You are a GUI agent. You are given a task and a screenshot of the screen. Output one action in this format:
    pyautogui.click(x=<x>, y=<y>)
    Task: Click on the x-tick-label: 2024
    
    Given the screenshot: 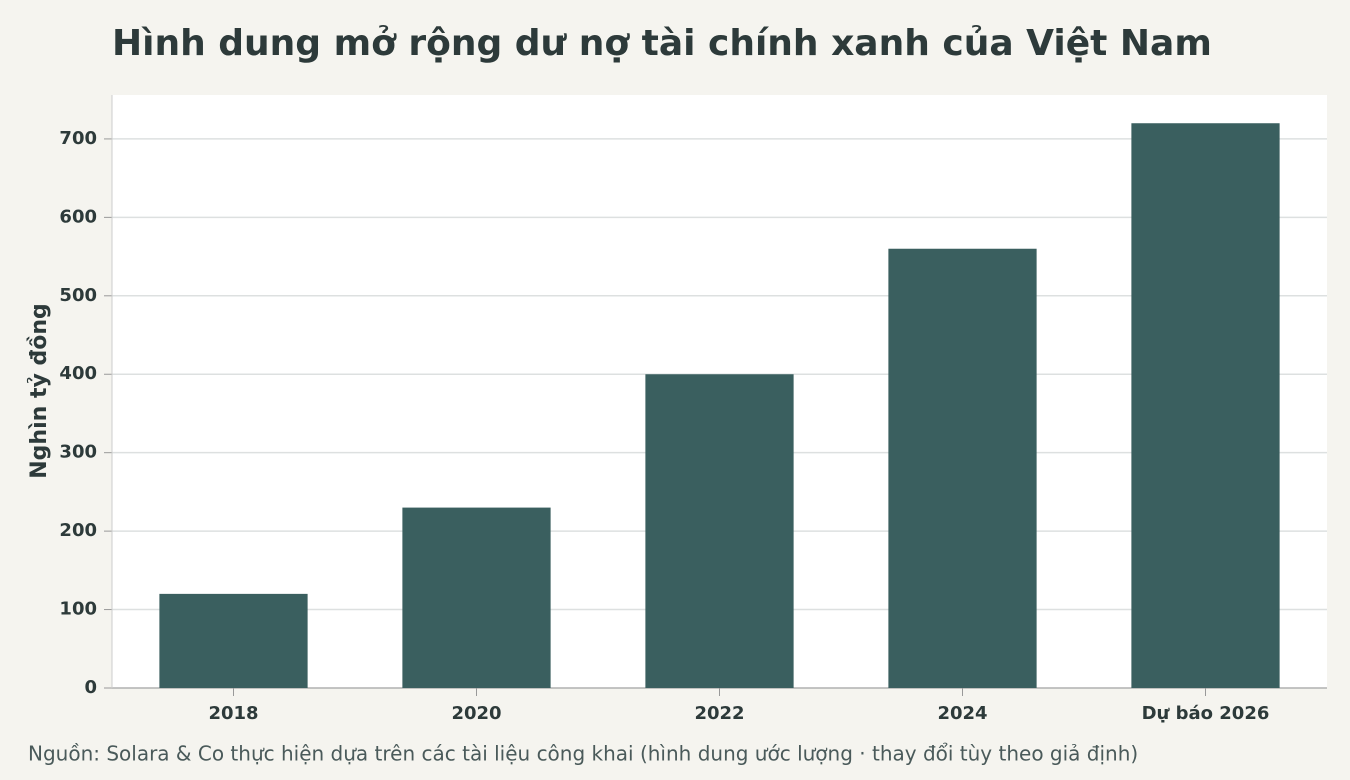 What is the action you would take?
    pyautogui.click(x=962, y=713)
    